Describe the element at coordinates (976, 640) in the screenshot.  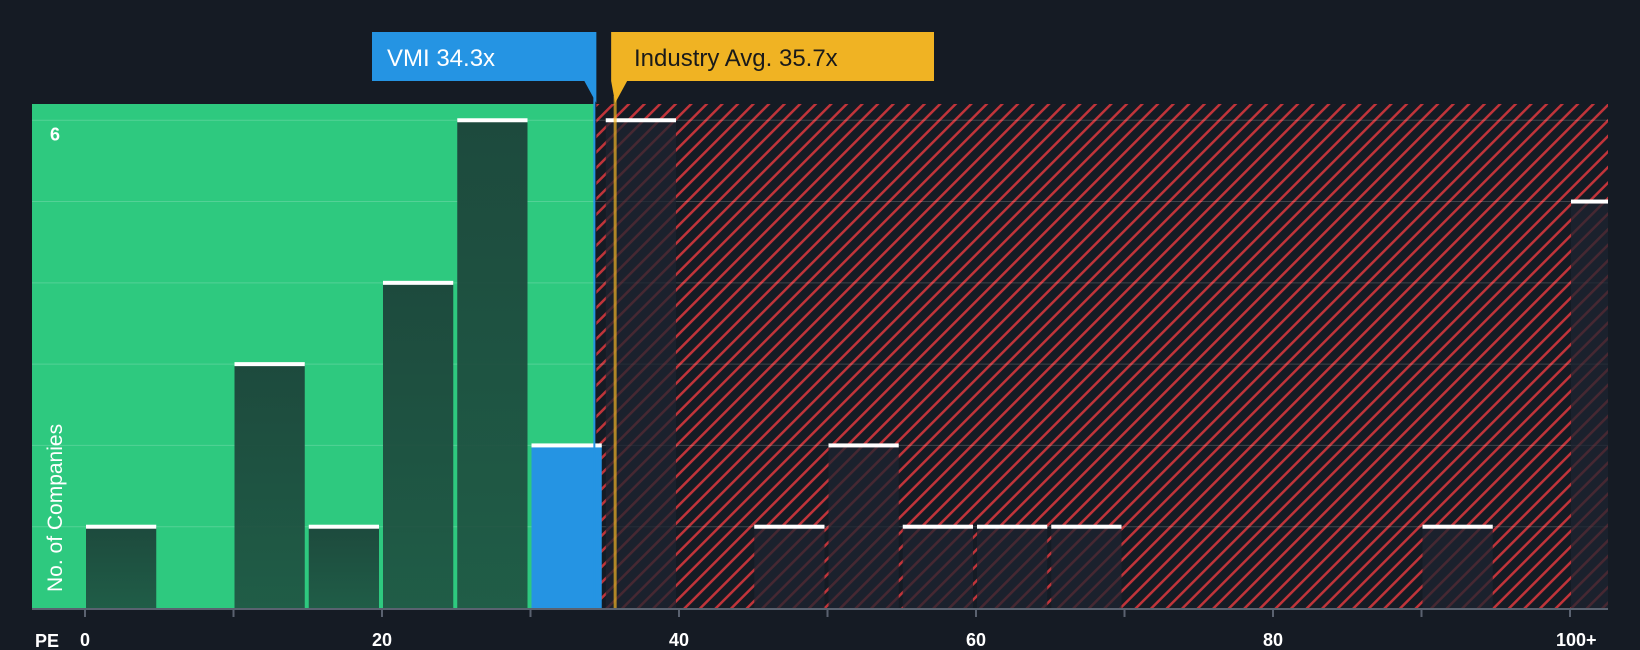
I see `x-tick-label: 60` at that location.